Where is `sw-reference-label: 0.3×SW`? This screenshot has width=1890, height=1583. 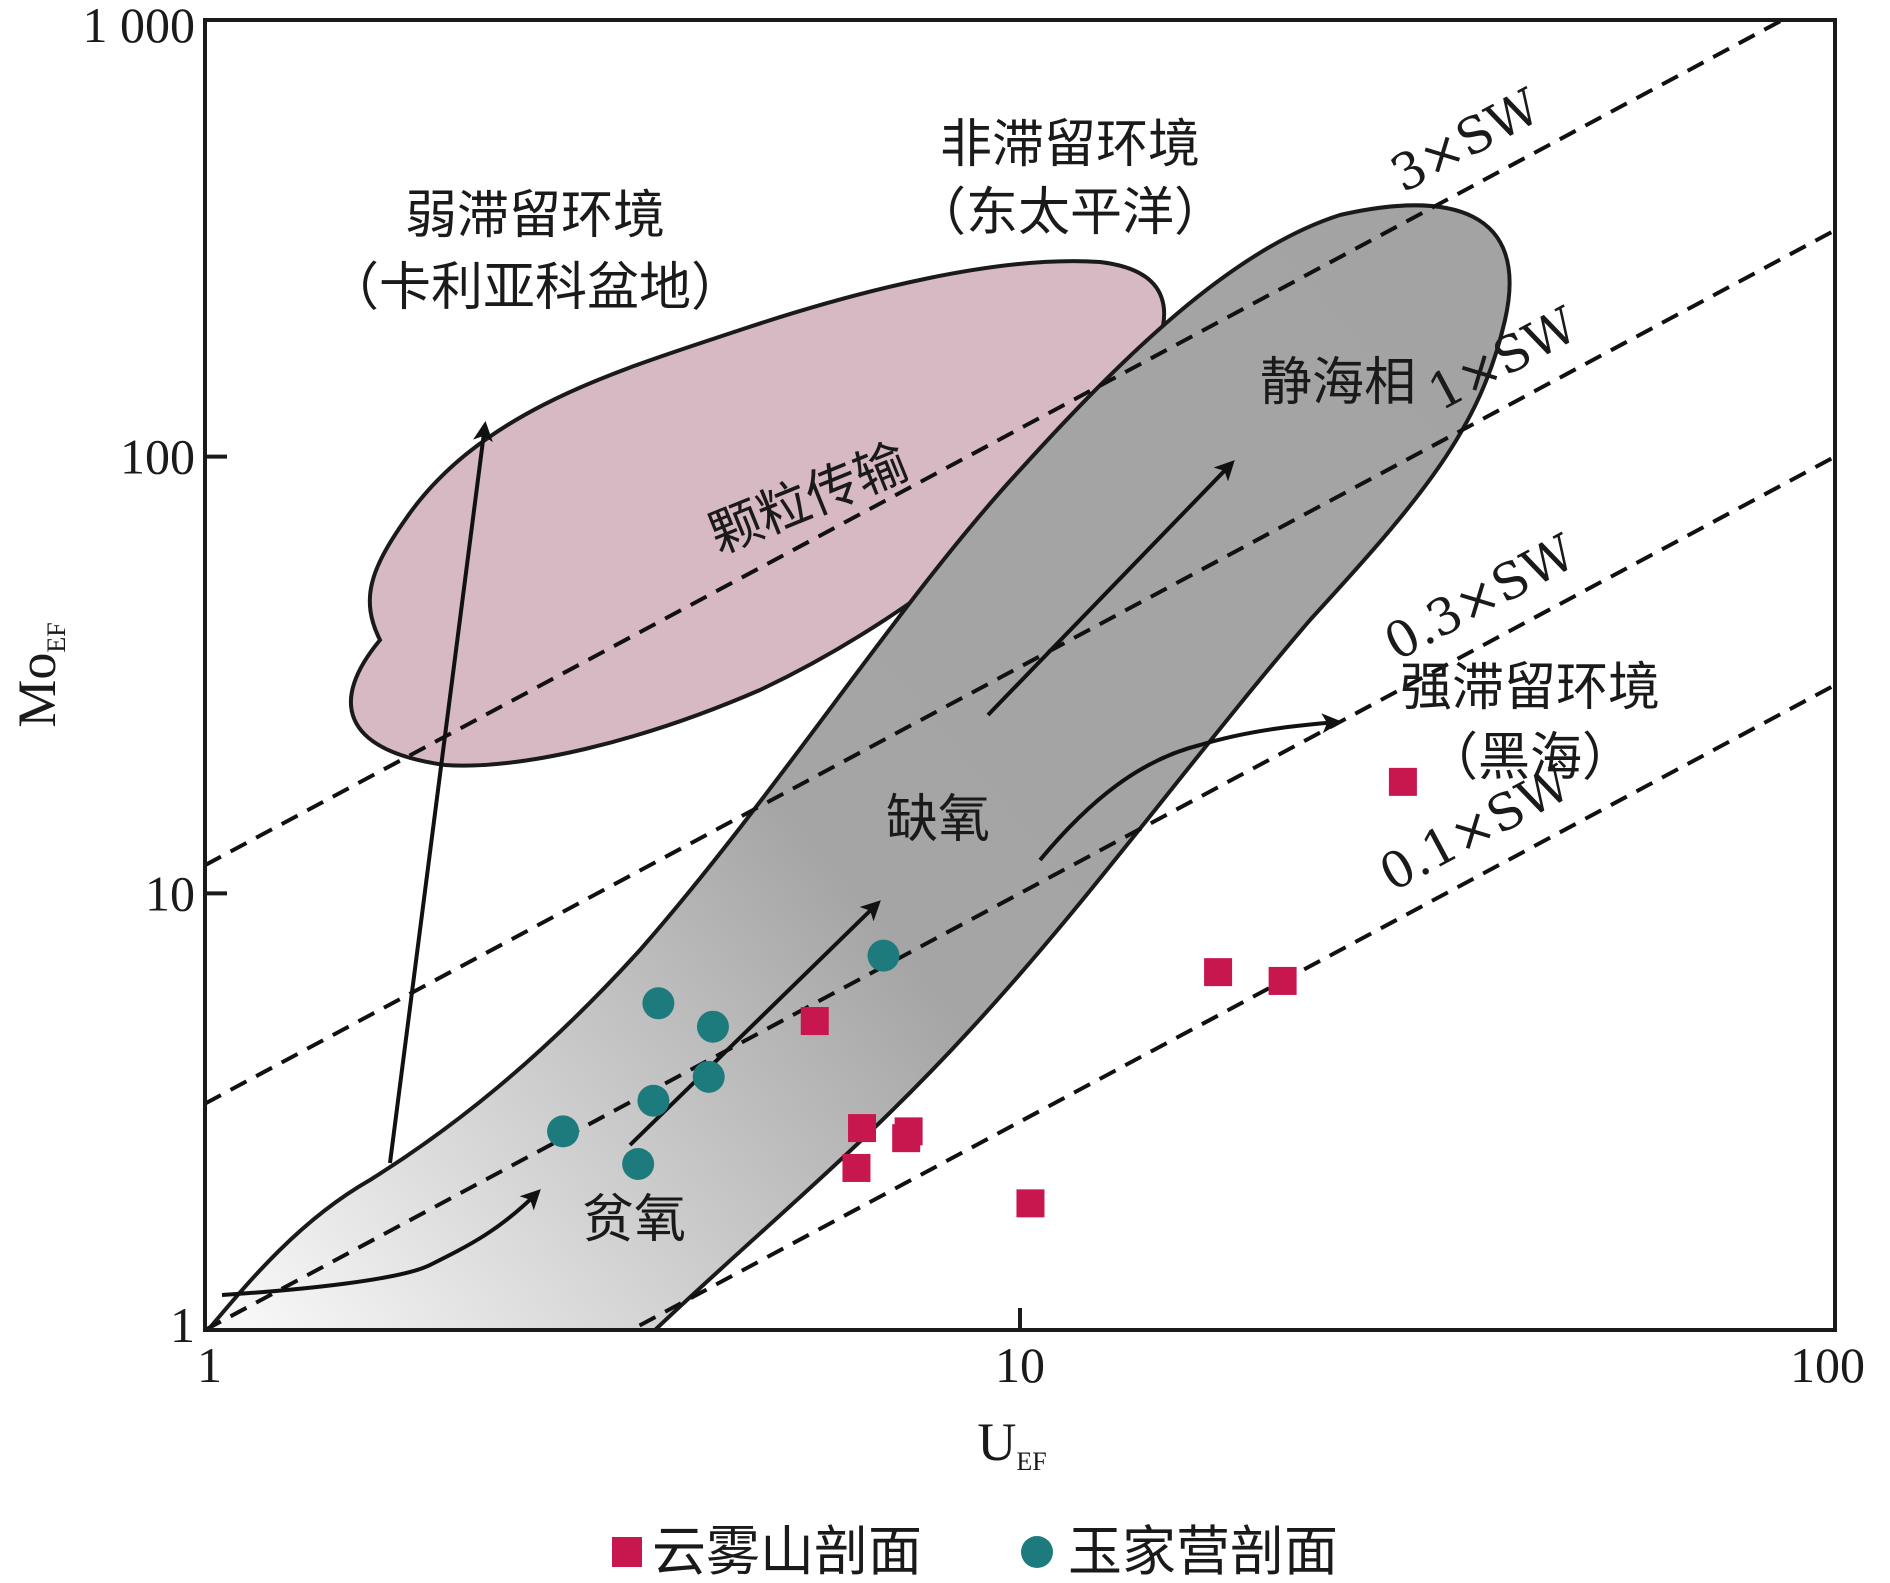 sw-reference-label: 0.3×SW is located at coordinates (1480, 597).